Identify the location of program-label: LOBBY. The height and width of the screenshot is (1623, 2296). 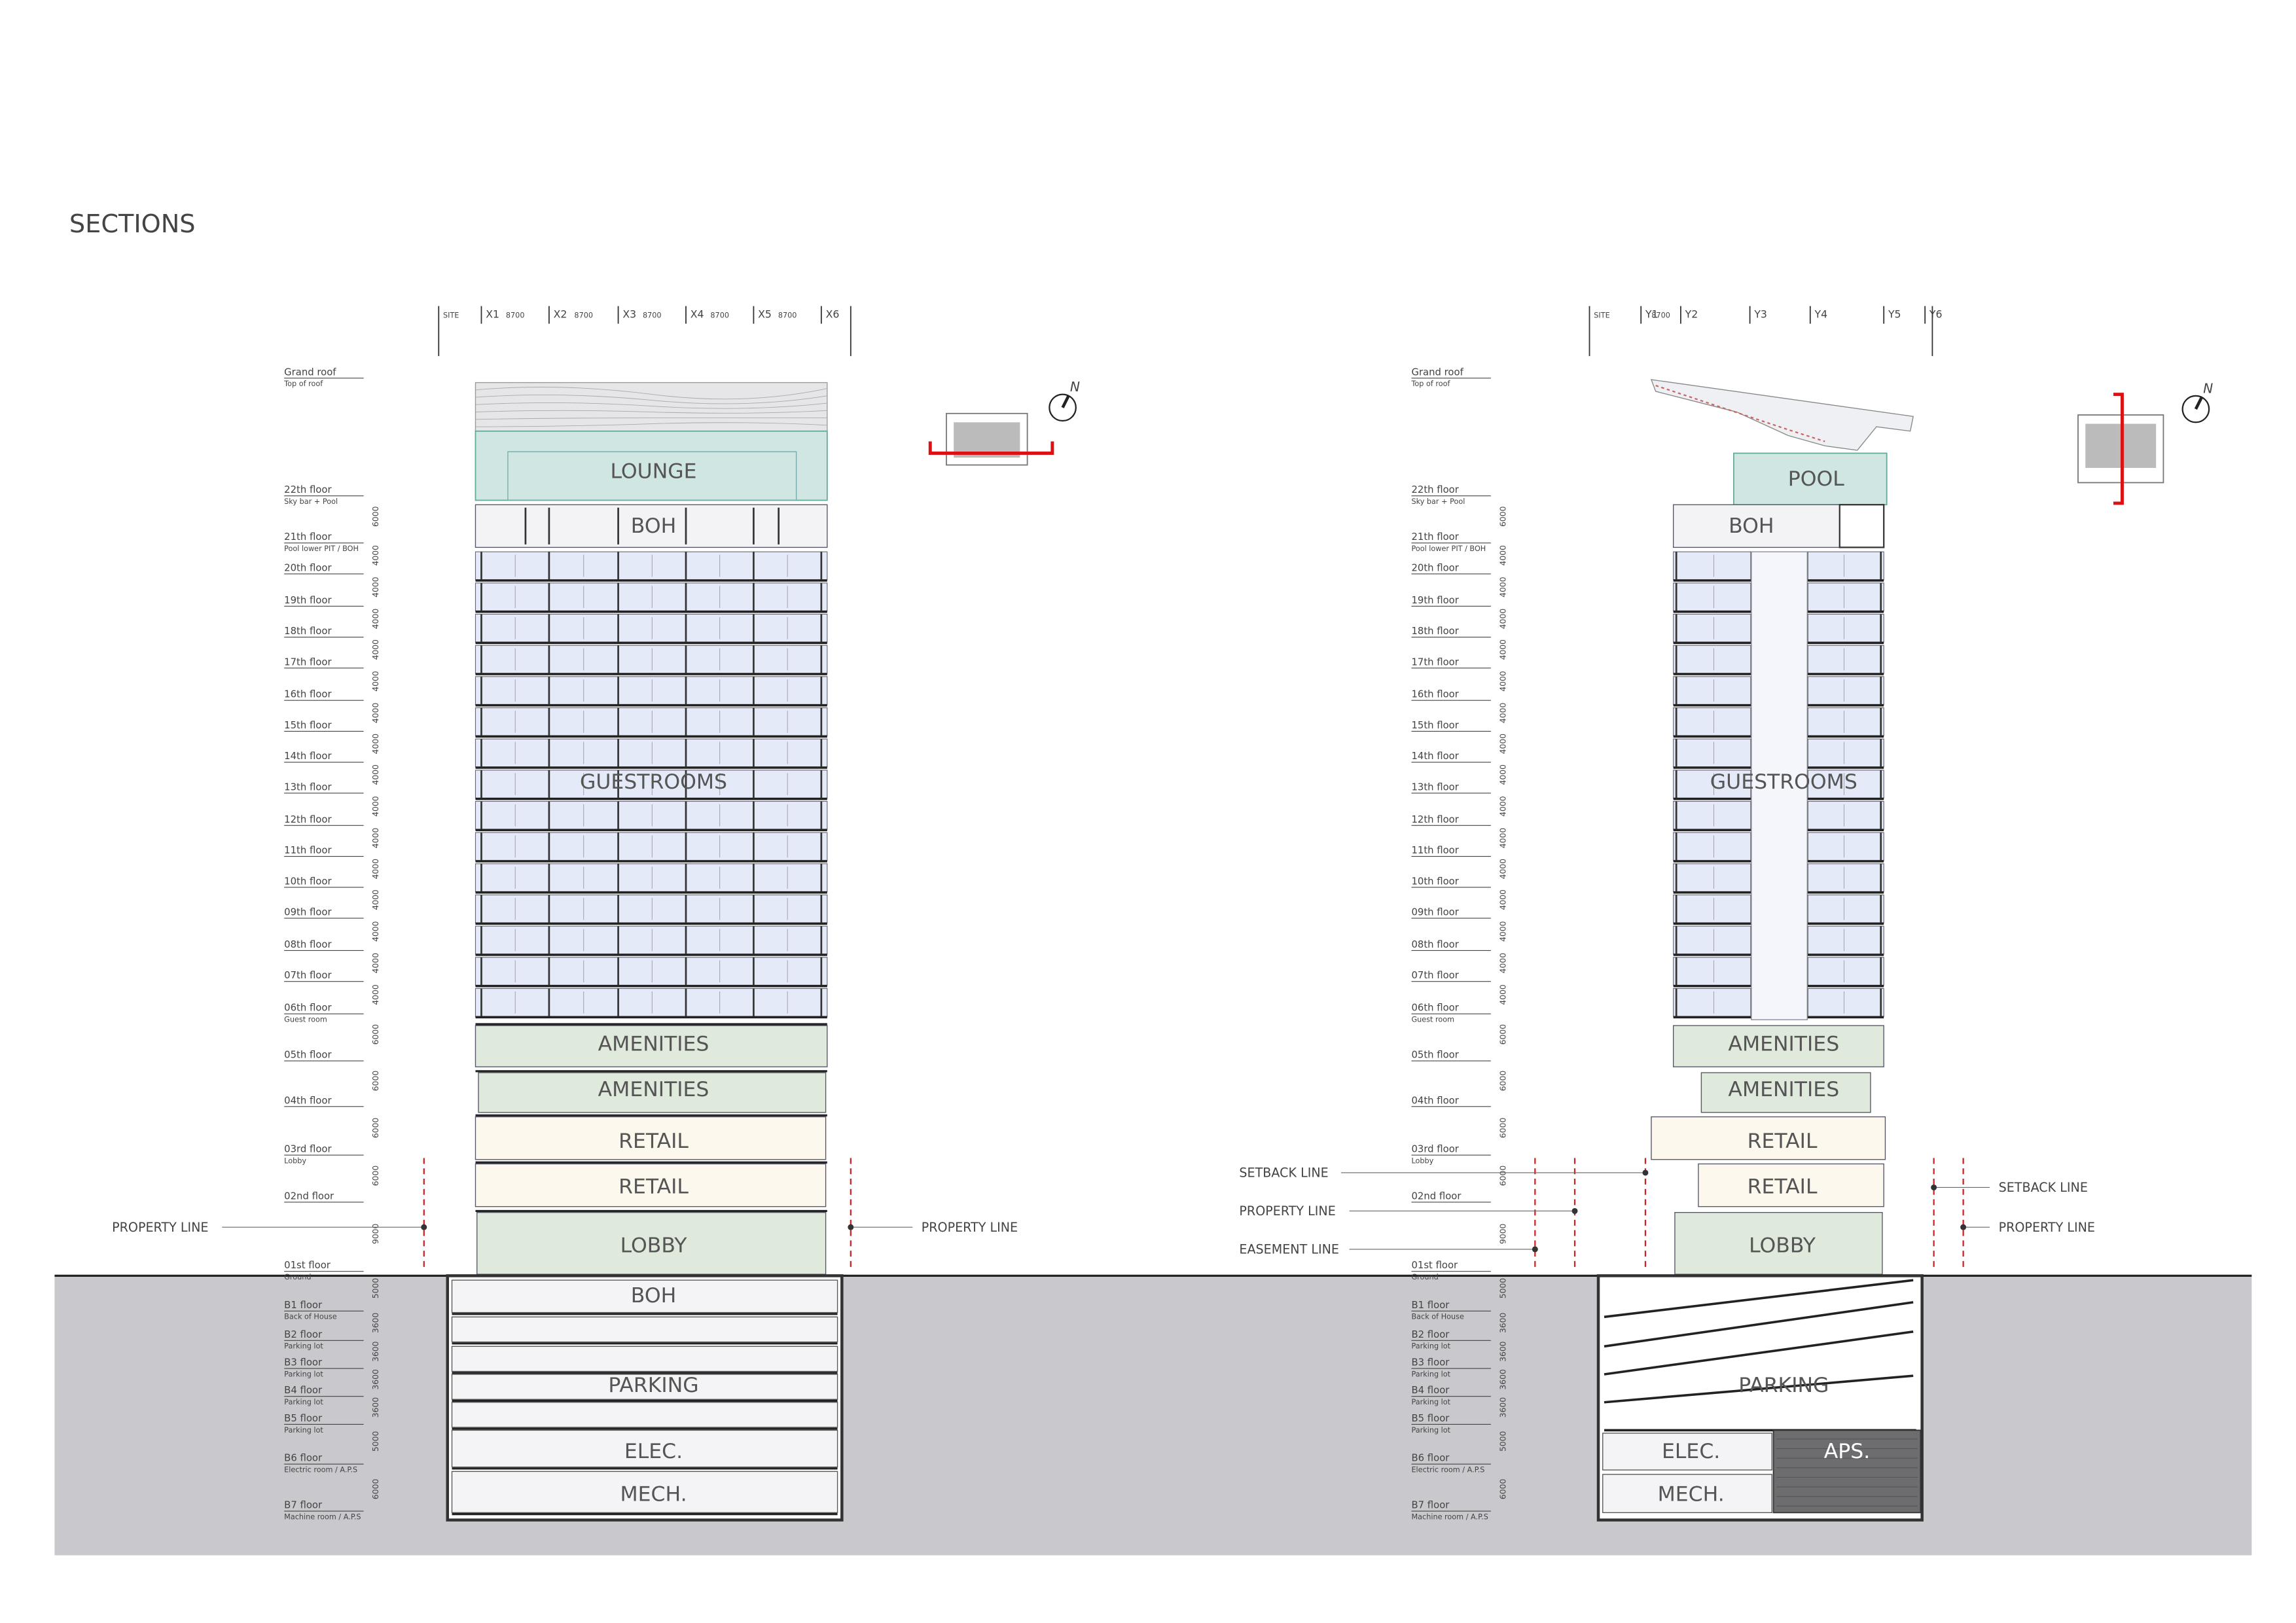
(1782, 1245).